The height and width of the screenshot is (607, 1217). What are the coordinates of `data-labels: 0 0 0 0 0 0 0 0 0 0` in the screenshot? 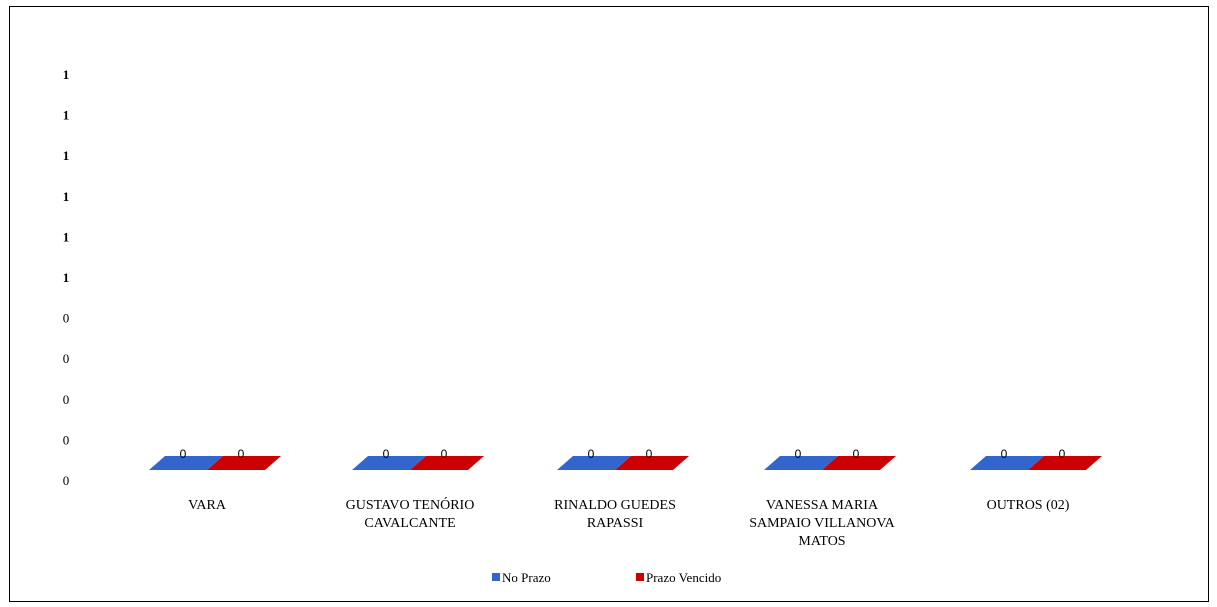 It's located at (623, 454).